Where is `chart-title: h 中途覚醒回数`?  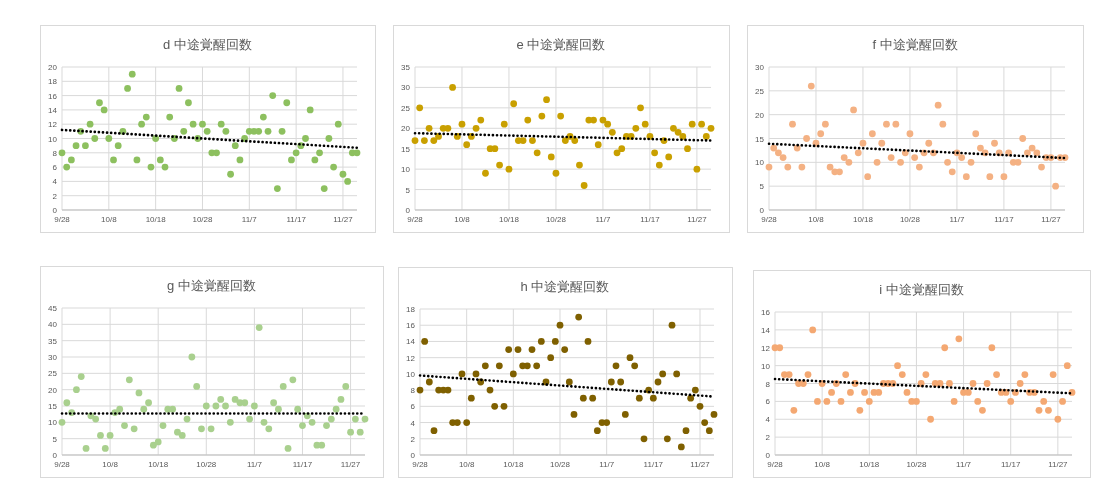
chart-title: h 中途覚醒回数 is located at coordinates (565, 286).